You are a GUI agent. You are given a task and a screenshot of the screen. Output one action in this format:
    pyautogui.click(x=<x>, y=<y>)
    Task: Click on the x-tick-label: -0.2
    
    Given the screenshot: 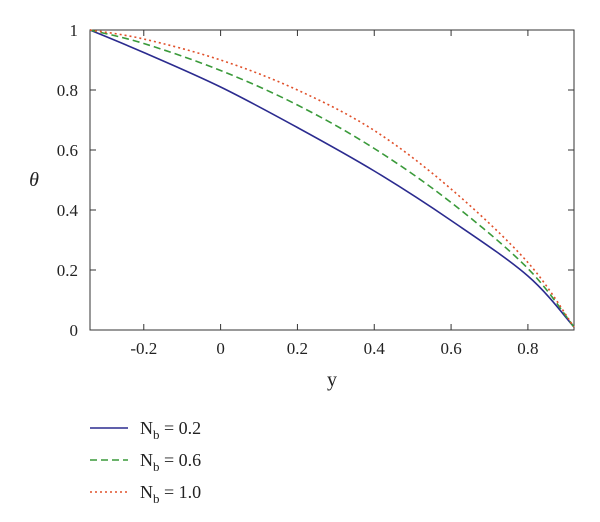 What is the action you would take?
    pyautogui.click(x=143, y=348)
    